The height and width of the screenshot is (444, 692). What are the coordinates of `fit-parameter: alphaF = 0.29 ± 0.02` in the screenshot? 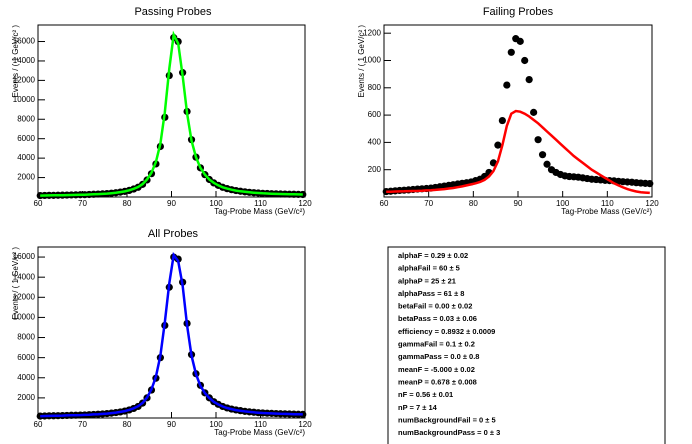 It's located at (433, 255).